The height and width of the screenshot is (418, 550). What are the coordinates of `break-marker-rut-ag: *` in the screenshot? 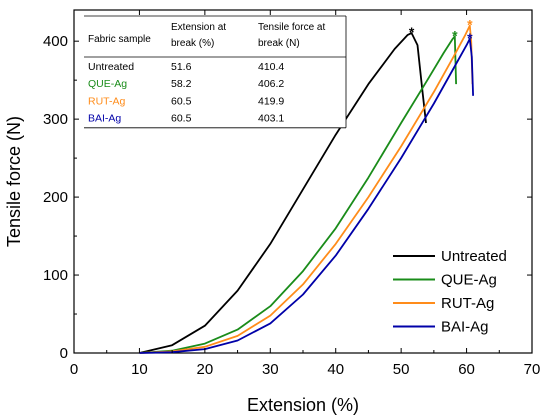 It's located at (470, 25).